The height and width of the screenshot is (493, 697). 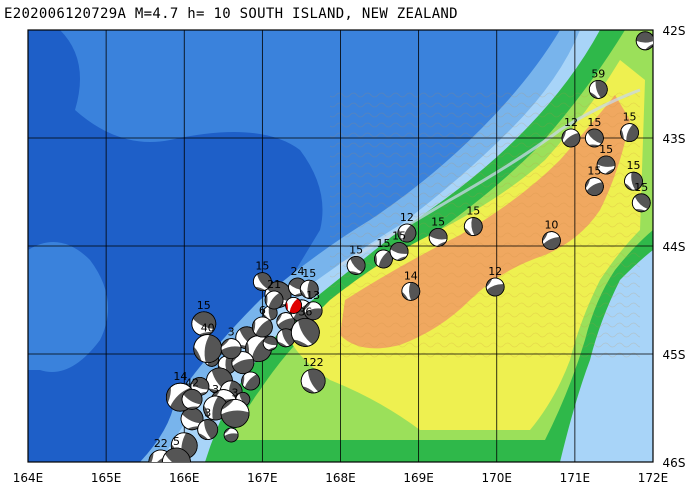 What do you see at coordinates (161, 443) in the screenshot?
I see `depth-label: 22` at bounding box center [161, 443].